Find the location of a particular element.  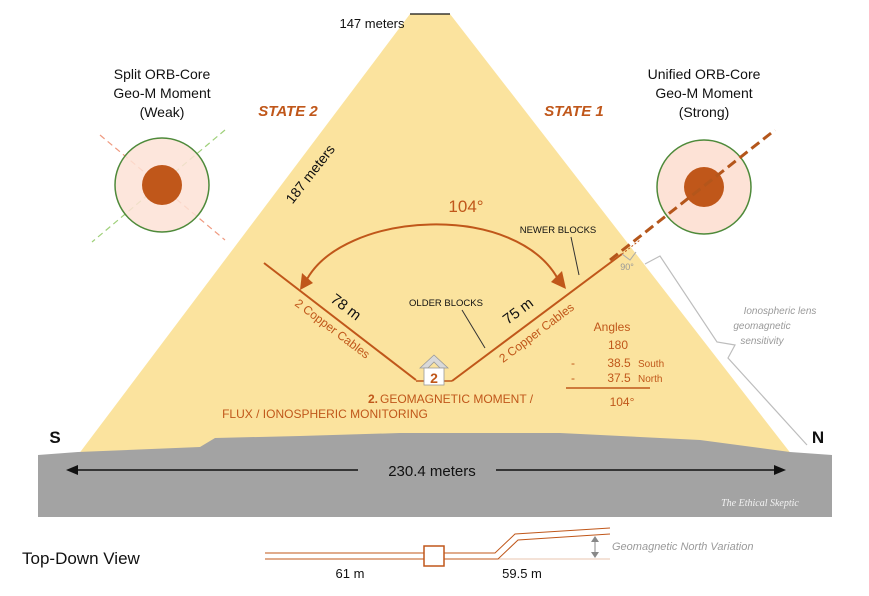

older-blocks-pointer is located at coordinates (473, 329).